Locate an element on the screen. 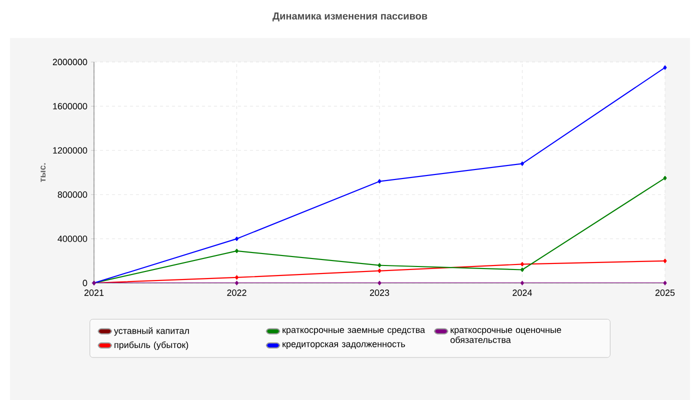  legend-label: краткосрочные оценочные обязательства is located at coordinates (506, 336).